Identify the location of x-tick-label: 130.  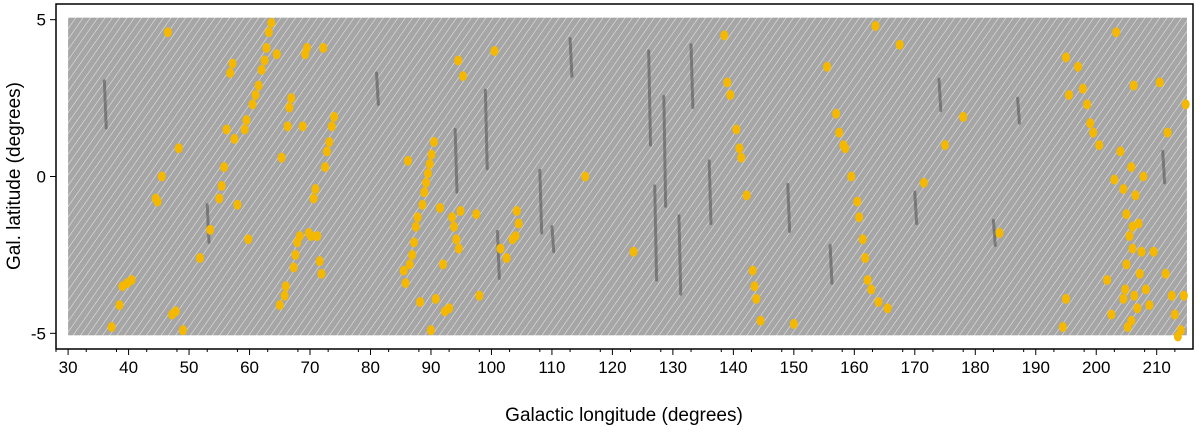
(673, 367).